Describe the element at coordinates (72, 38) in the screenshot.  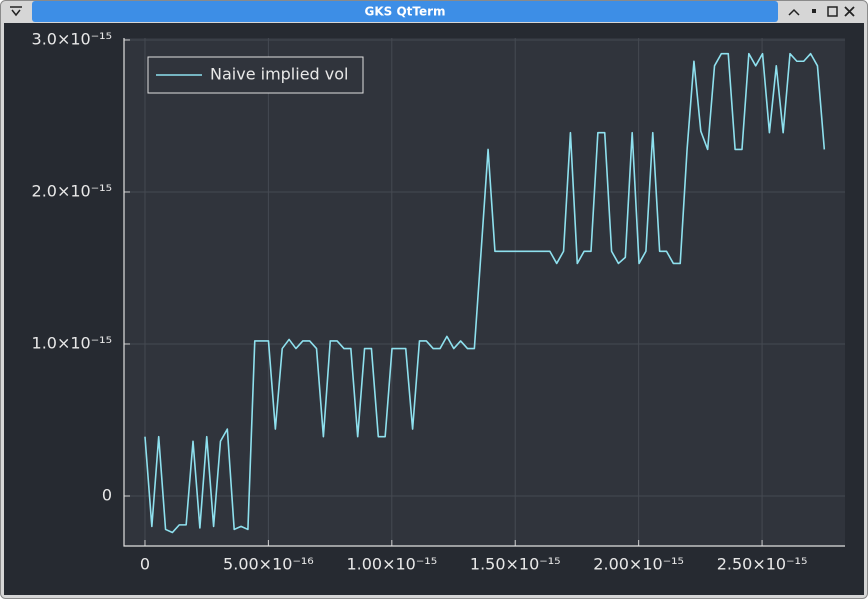
I see `y-tick-label: 3.0×10⁻¹⁵` at that location.